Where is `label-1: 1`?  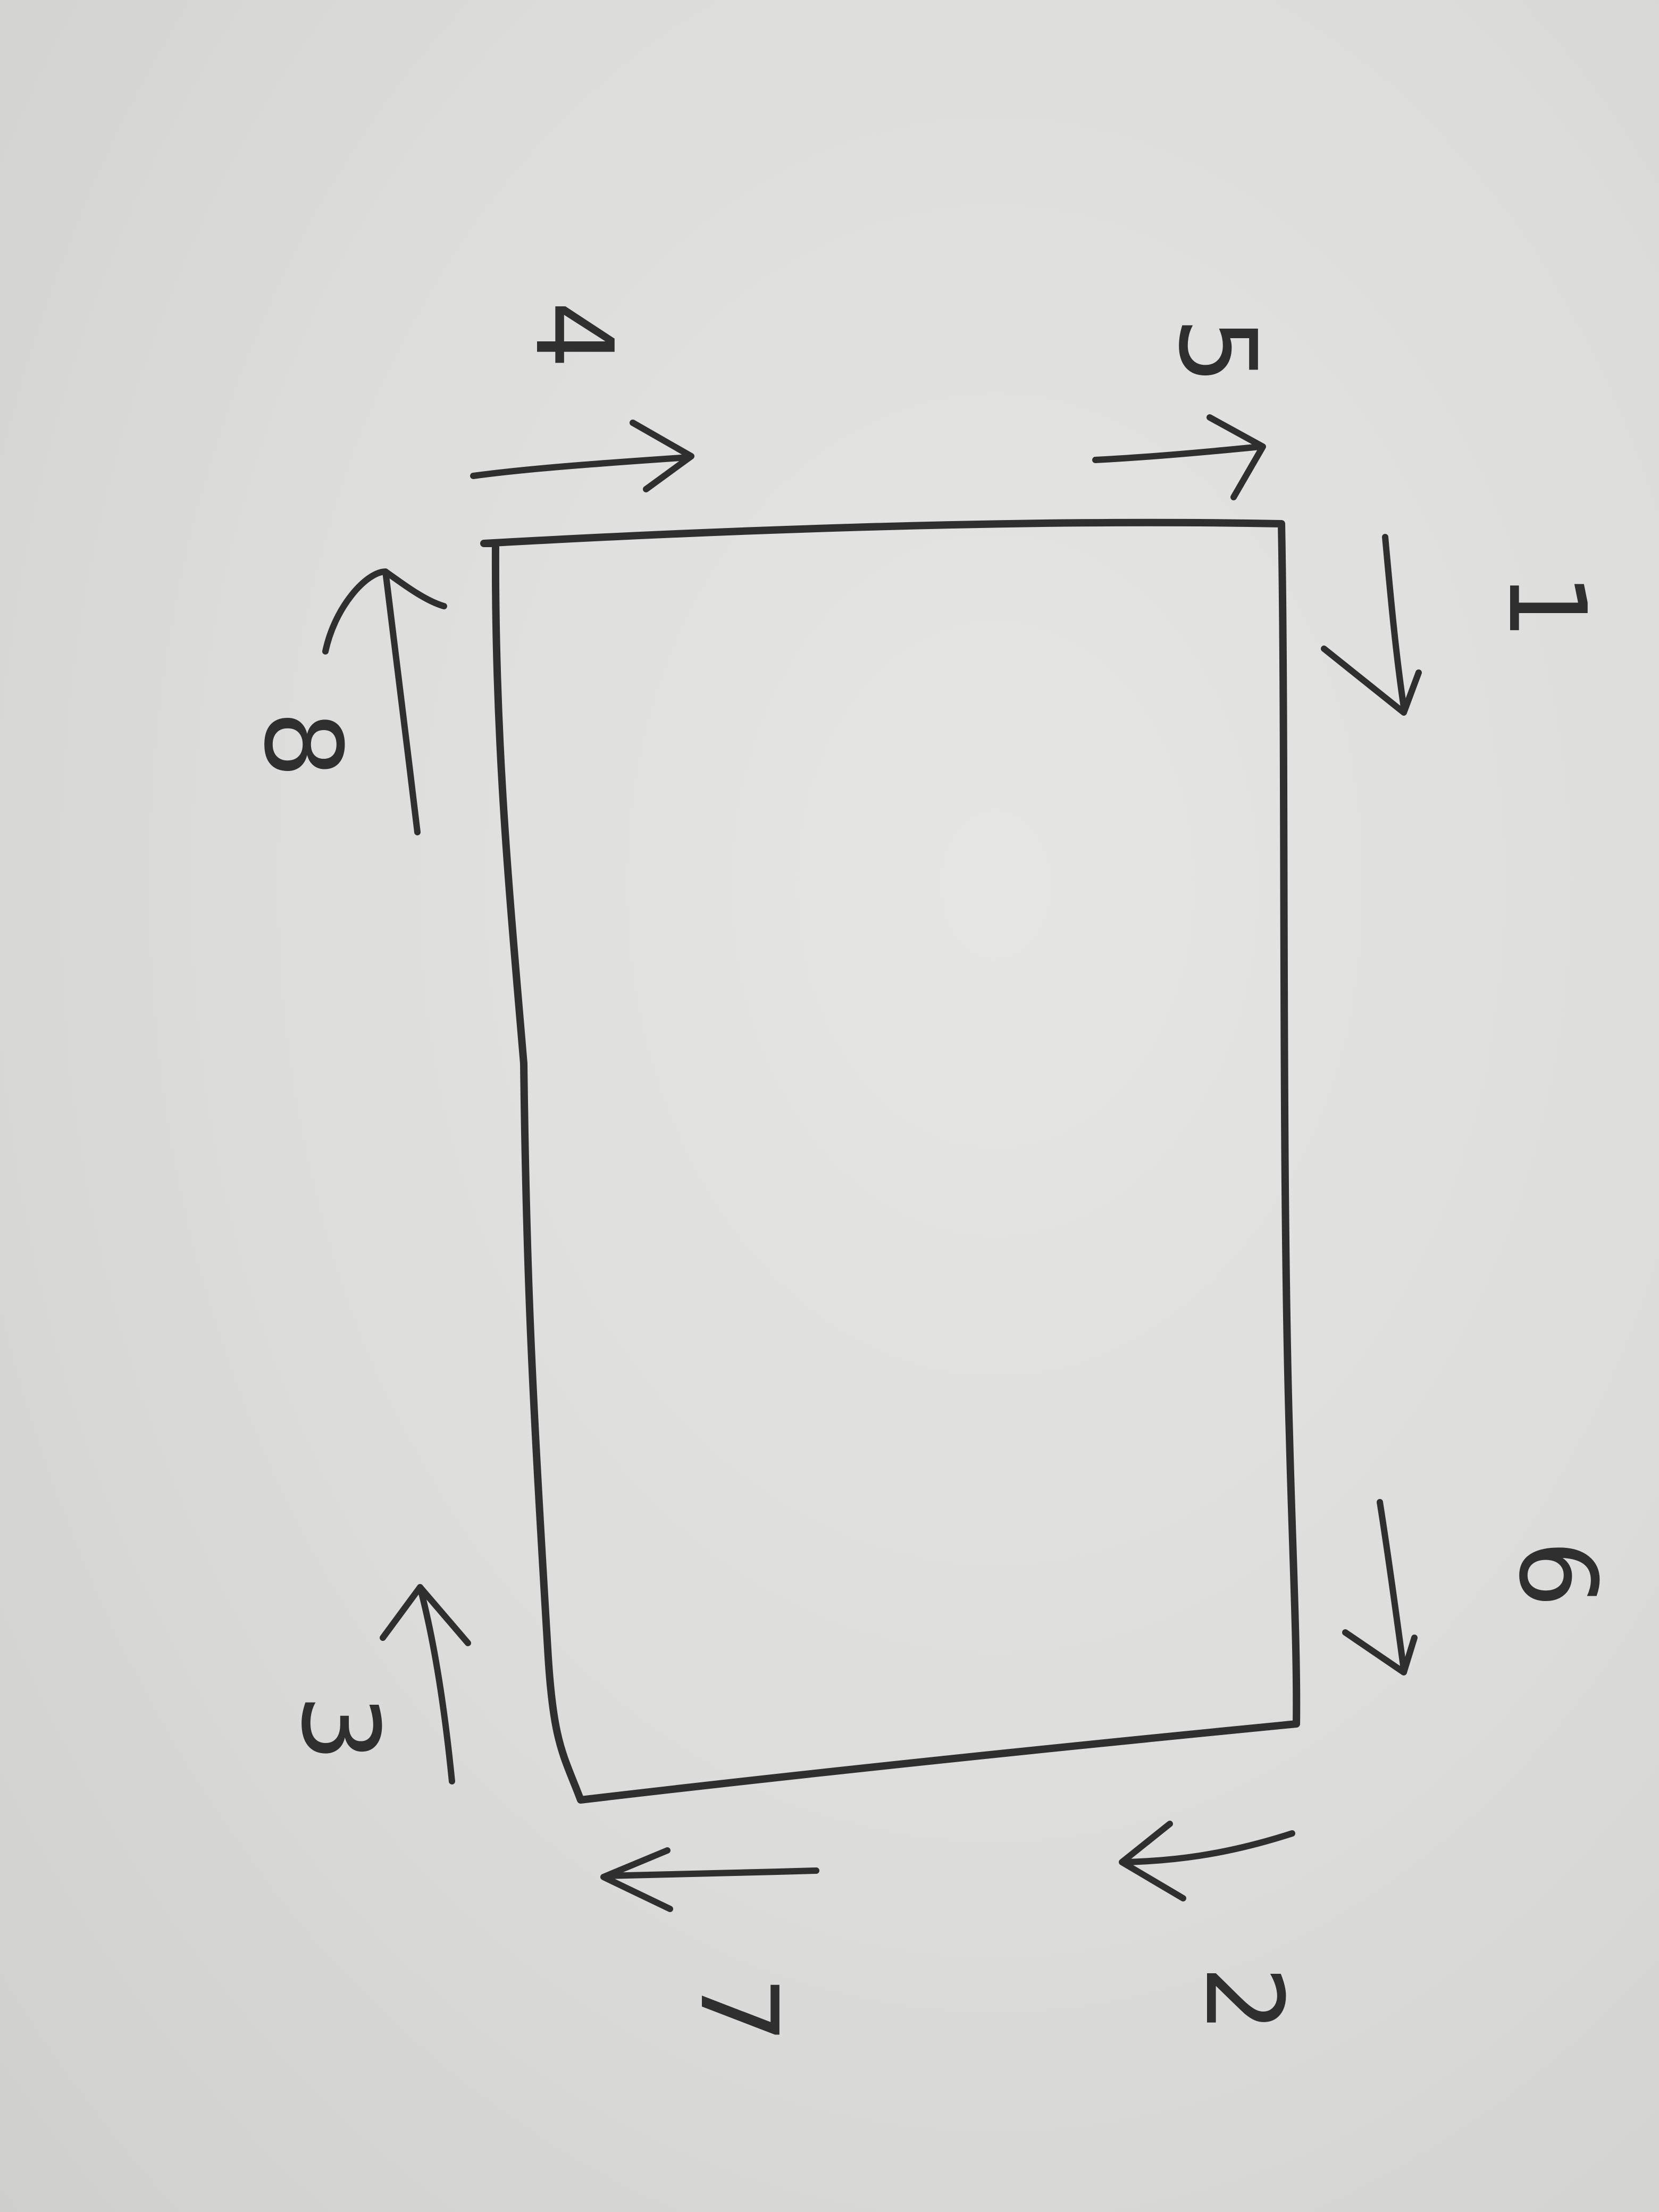 label-1: 1 is located at coordinates (1546, 606).